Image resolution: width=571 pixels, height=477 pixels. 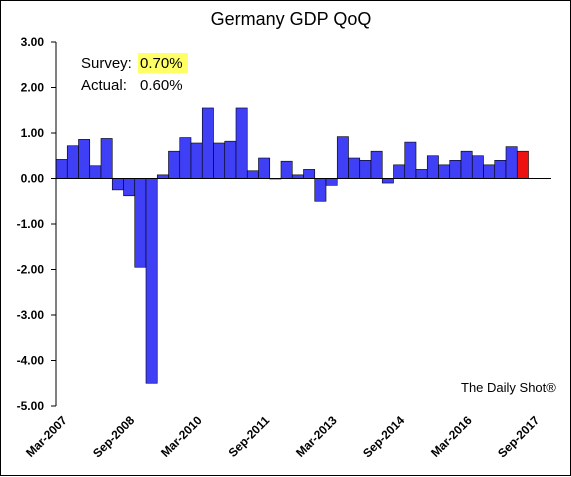 What do you see at coordinates (31, 224) in the screenshot?
I see `y-tick-label: -1.00` at bounding box center [31, 224].